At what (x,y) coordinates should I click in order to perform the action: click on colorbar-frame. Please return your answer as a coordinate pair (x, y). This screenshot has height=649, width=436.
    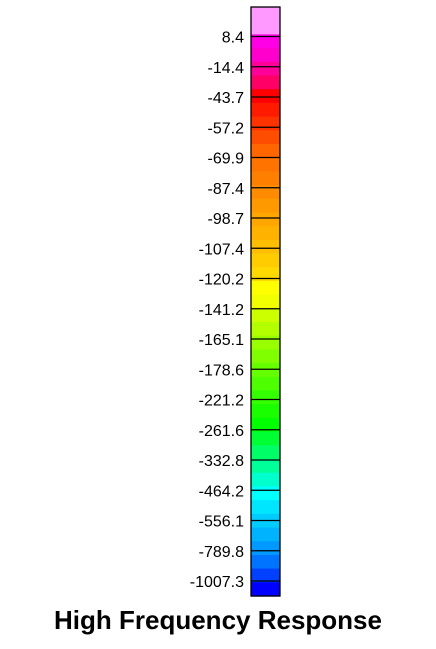
    Looking at the image, I should click on (265, 301).